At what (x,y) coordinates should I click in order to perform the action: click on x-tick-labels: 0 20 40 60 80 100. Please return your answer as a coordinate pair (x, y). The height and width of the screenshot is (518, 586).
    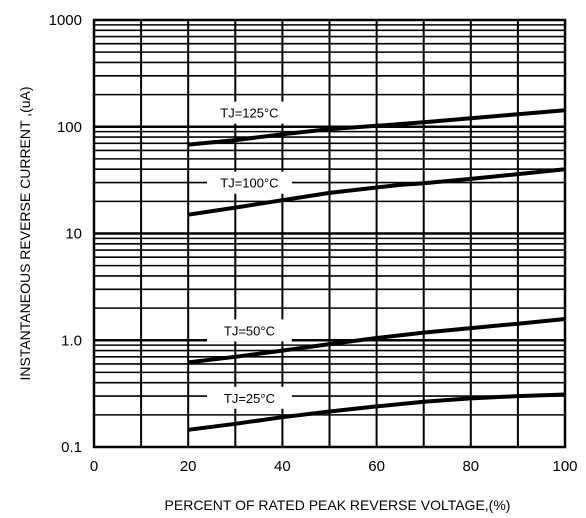
    Looking at the image, I should click on (334, 466).